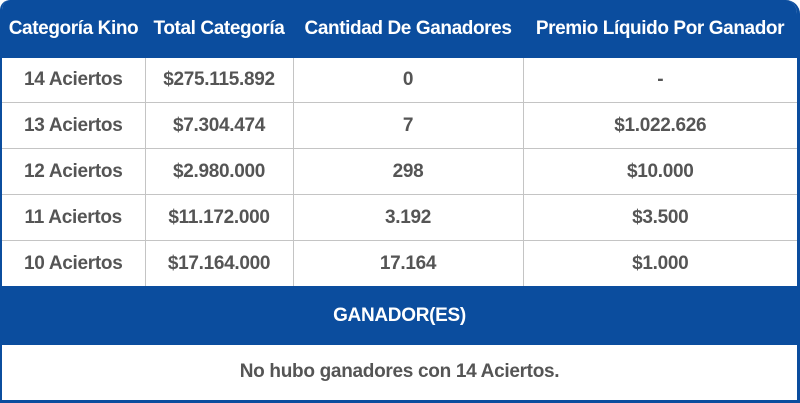  What do you see at coordinates (74, 80) in the screenshot?
I see `cell-categoria: 14 Aciertos` at bounding box center [74, 80].